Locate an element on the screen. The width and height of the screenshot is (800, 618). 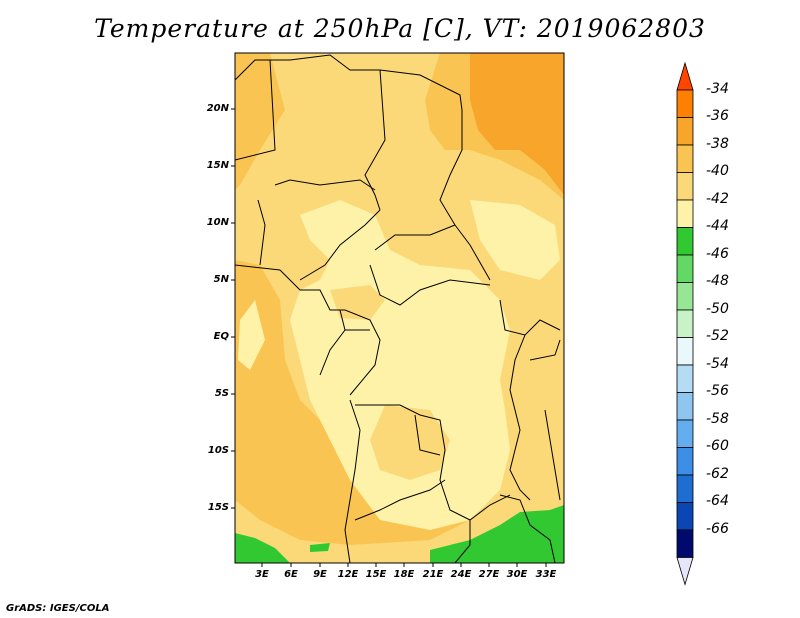
lon-label-18e: 18E is located at coordinates (404, 574).